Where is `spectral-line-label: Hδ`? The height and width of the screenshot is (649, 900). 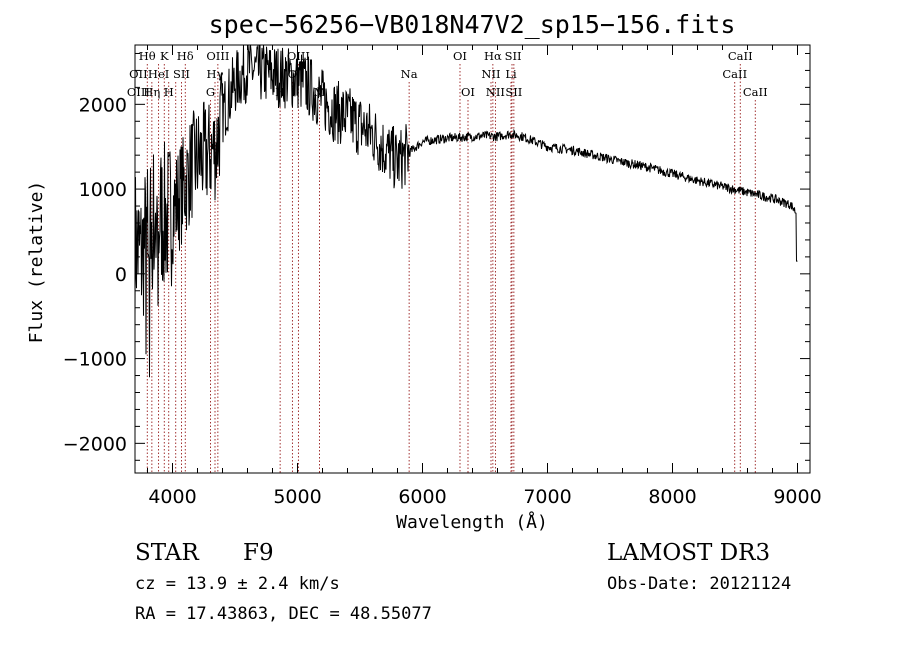
spectral-line-label: Hδ is located at coordinates (185, 56).